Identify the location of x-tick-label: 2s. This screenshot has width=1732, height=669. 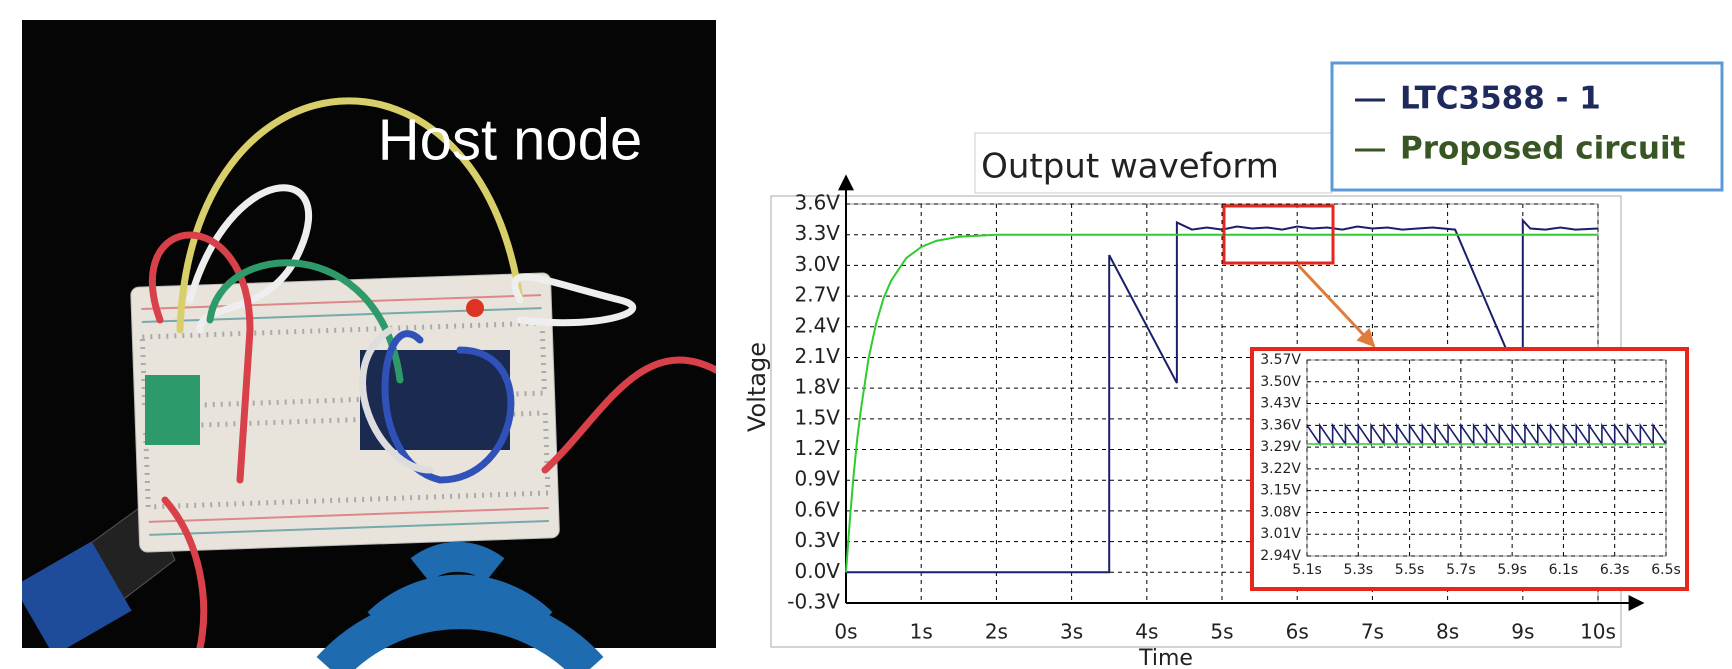
(996, 632).